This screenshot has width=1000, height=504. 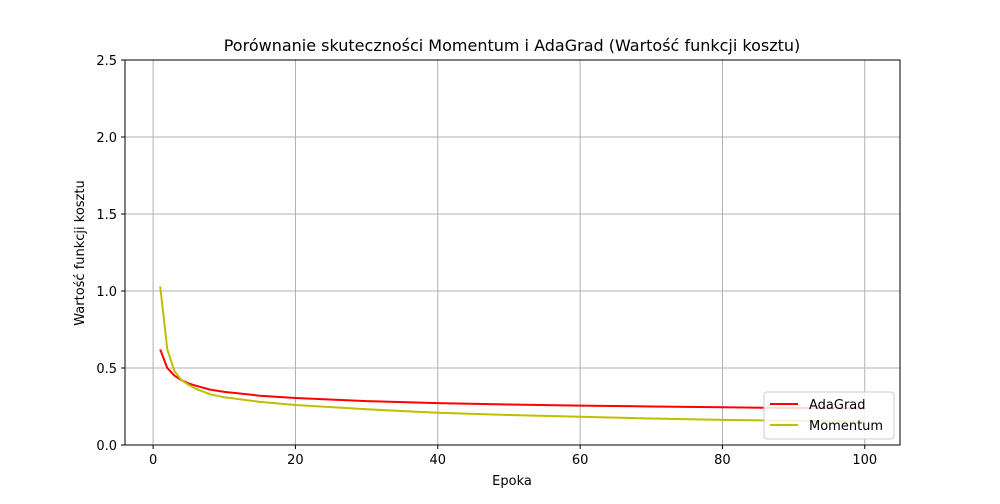 What do you see at coordinates (829, 415) in the screenshot?
I see `legend: AdaGrad Momentum` at bounding box center [829, 415].